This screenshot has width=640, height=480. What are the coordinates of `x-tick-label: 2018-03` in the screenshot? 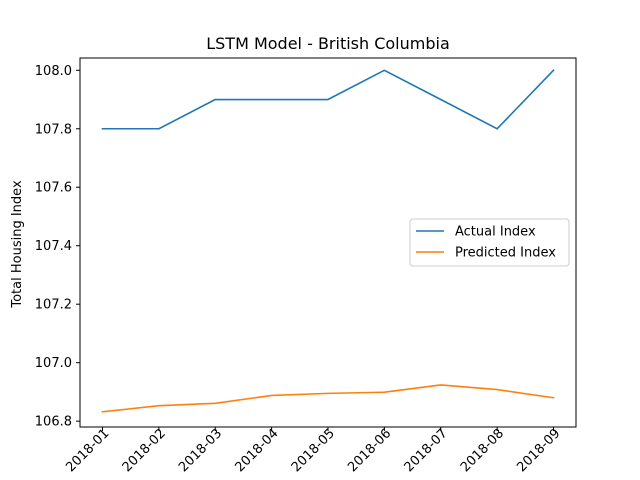 It's located at (200, 450).